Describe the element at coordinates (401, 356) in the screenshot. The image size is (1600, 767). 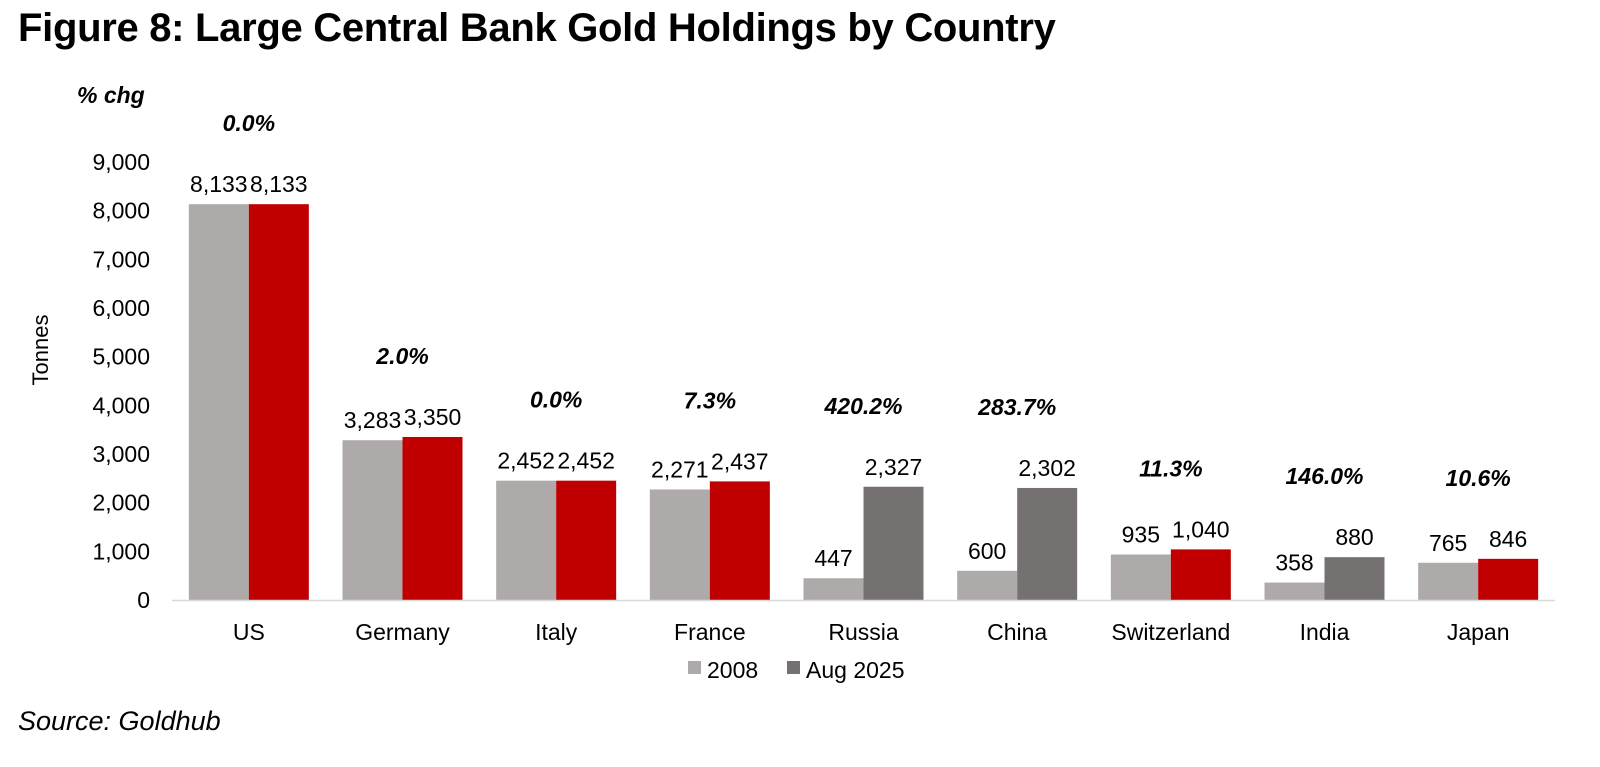
I see `pct-change-label: 2.0%` at that location.